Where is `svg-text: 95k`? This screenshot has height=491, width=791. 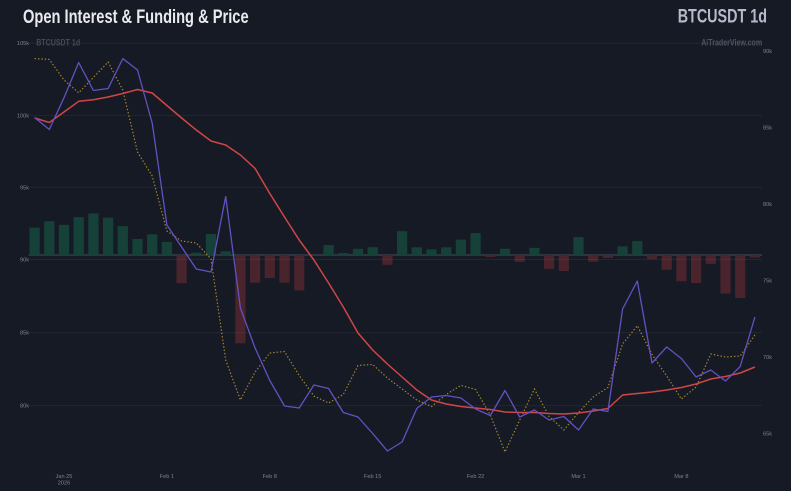
svg-text: 95k is located at coordinates (24, 188).